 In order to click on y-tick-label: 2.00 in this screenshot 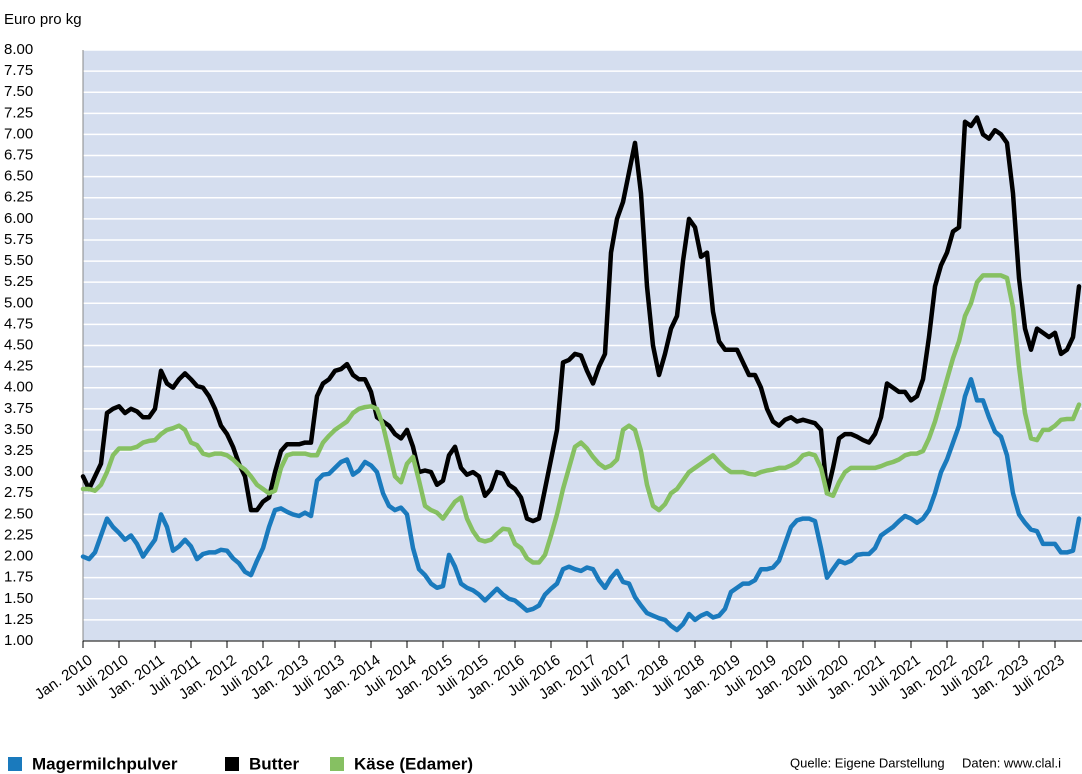, I will do `click(18, 556)`.